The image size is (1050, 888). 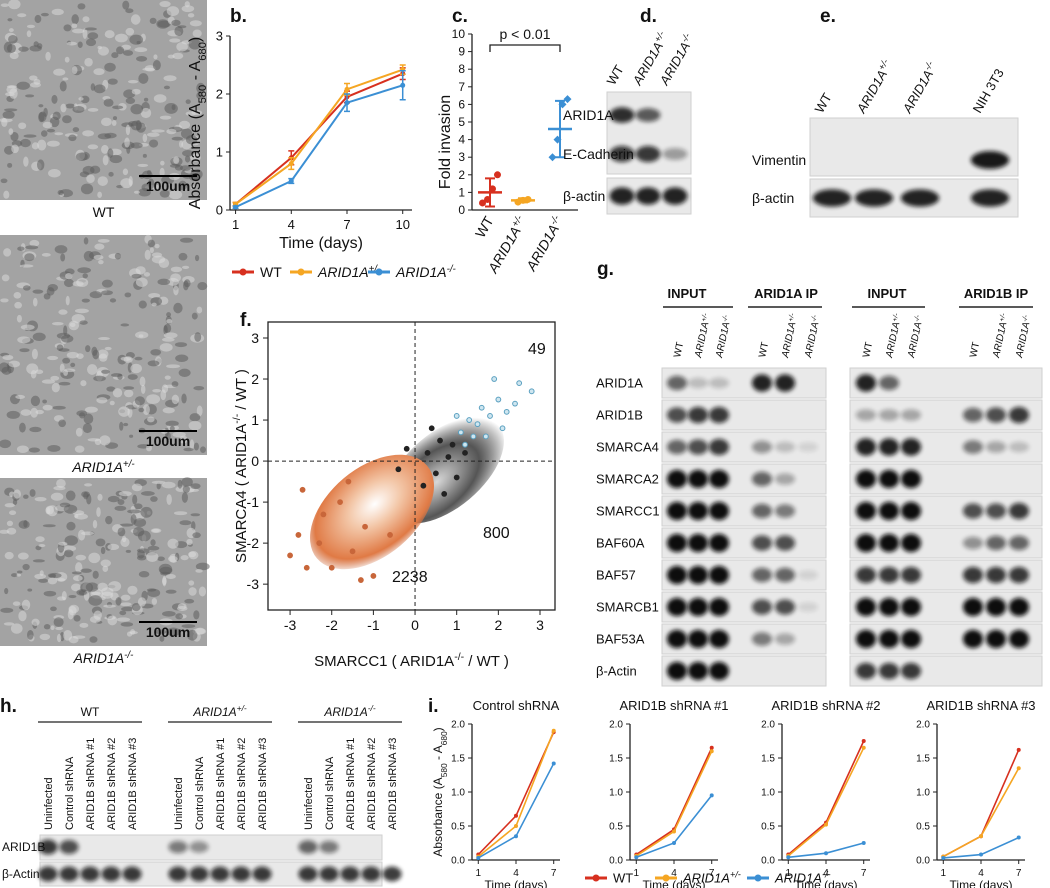 What do you see at coordinates (426, 271) in the screenshot?
I see `legend-label: ARID1A-/-` at bounding box center [426, 271].